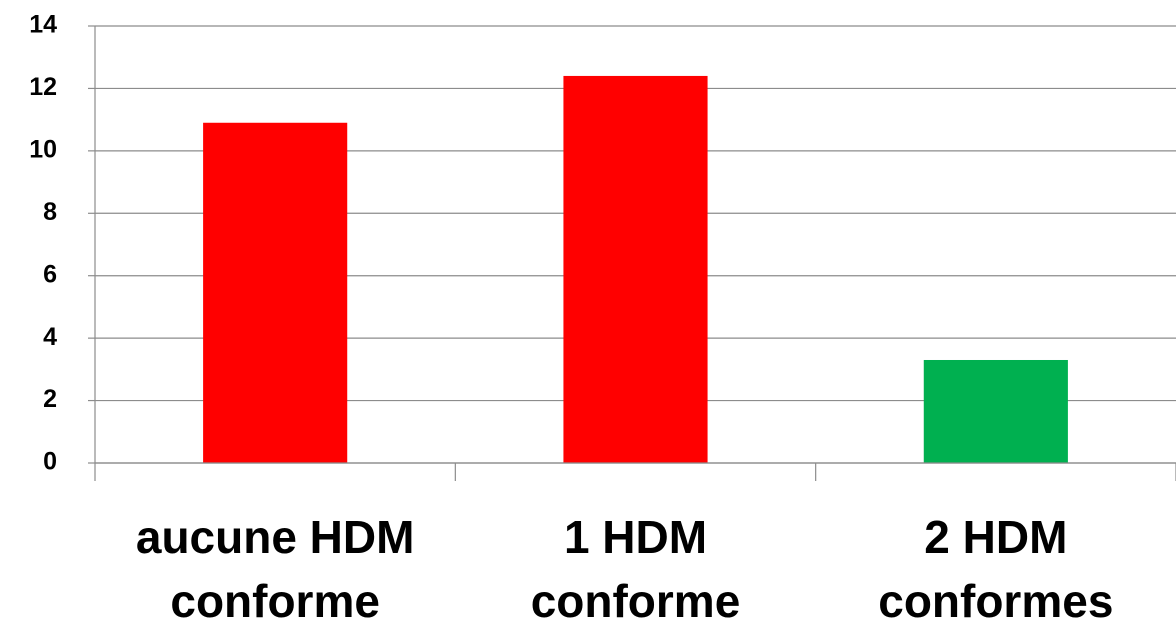 This screenshot has width=1176, height=625. What do you see at coordinates (43, 149) in the screenshot?
I see `y-tick-label: 10` at bounding box center [43, 149].